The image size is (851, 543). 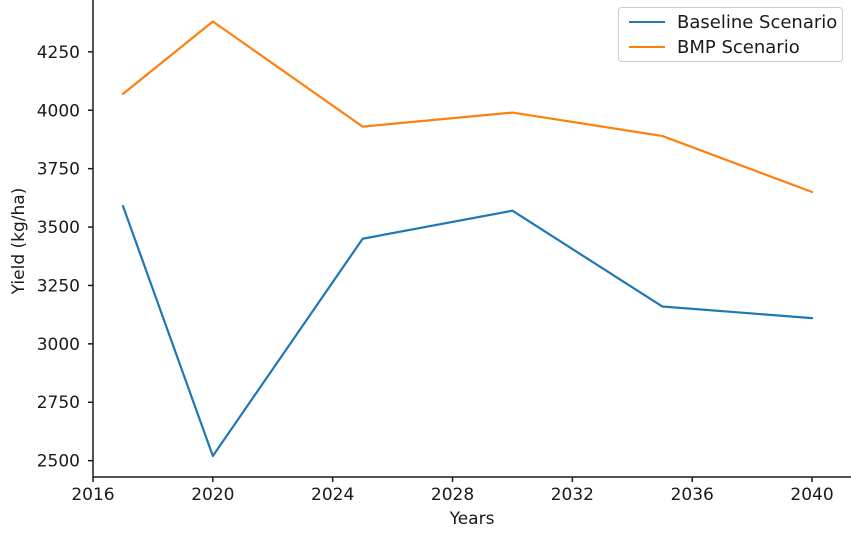 I want to click on y-tick-label: 3250, so click(x=58, y=286).